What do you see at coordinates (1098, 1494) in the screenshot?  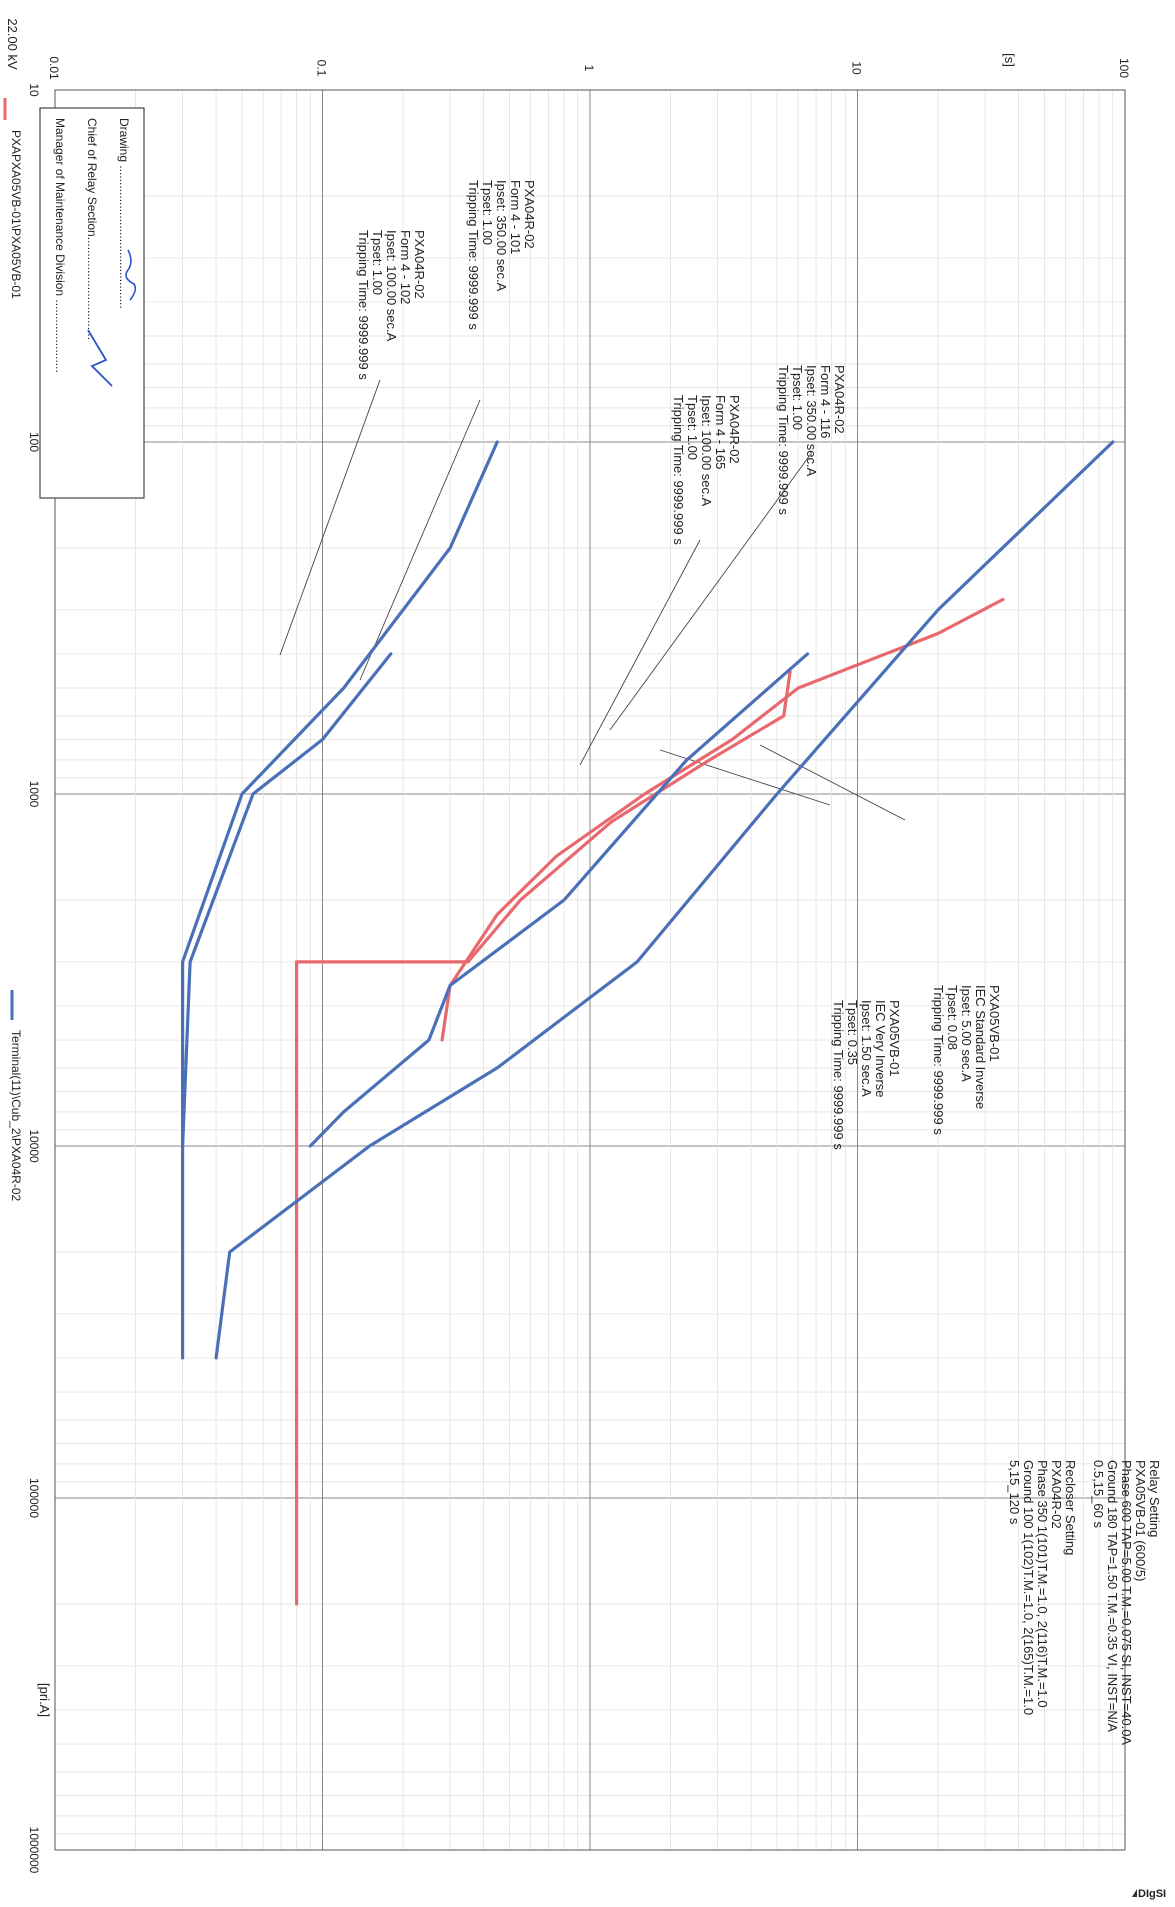 I see `settings-line: 0.5,15_60 s` at bounding box center [1098, 1494].